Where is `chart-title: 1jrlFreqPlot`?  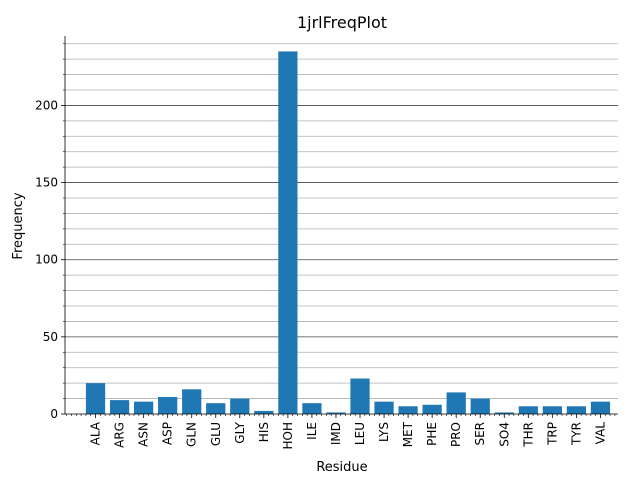 chart-title: 1jrlFreqPlot is located at coordinates (342, 22).